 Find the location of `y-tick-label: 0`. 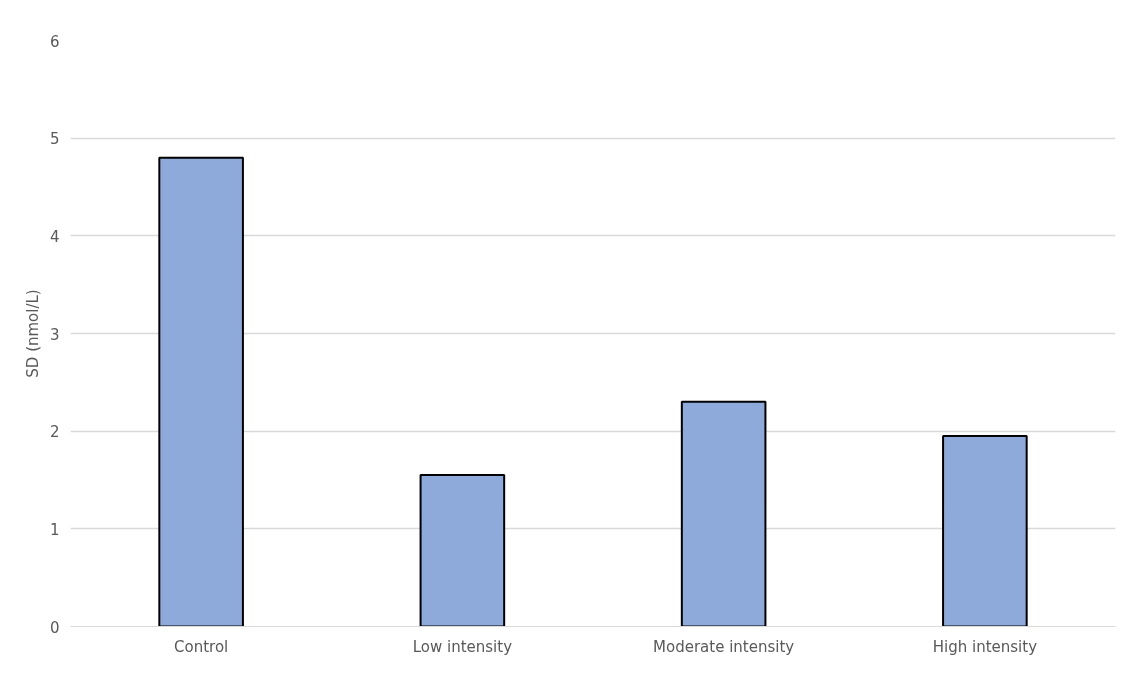

y-tick-label: 0 is located at coordinates (54, 627).